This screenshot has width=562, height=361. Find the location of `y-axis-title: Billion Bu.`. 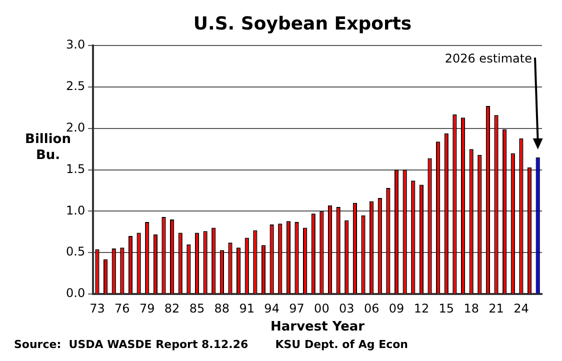

y-axis-title: Billion Bu. is located at coordinates (48, 147).